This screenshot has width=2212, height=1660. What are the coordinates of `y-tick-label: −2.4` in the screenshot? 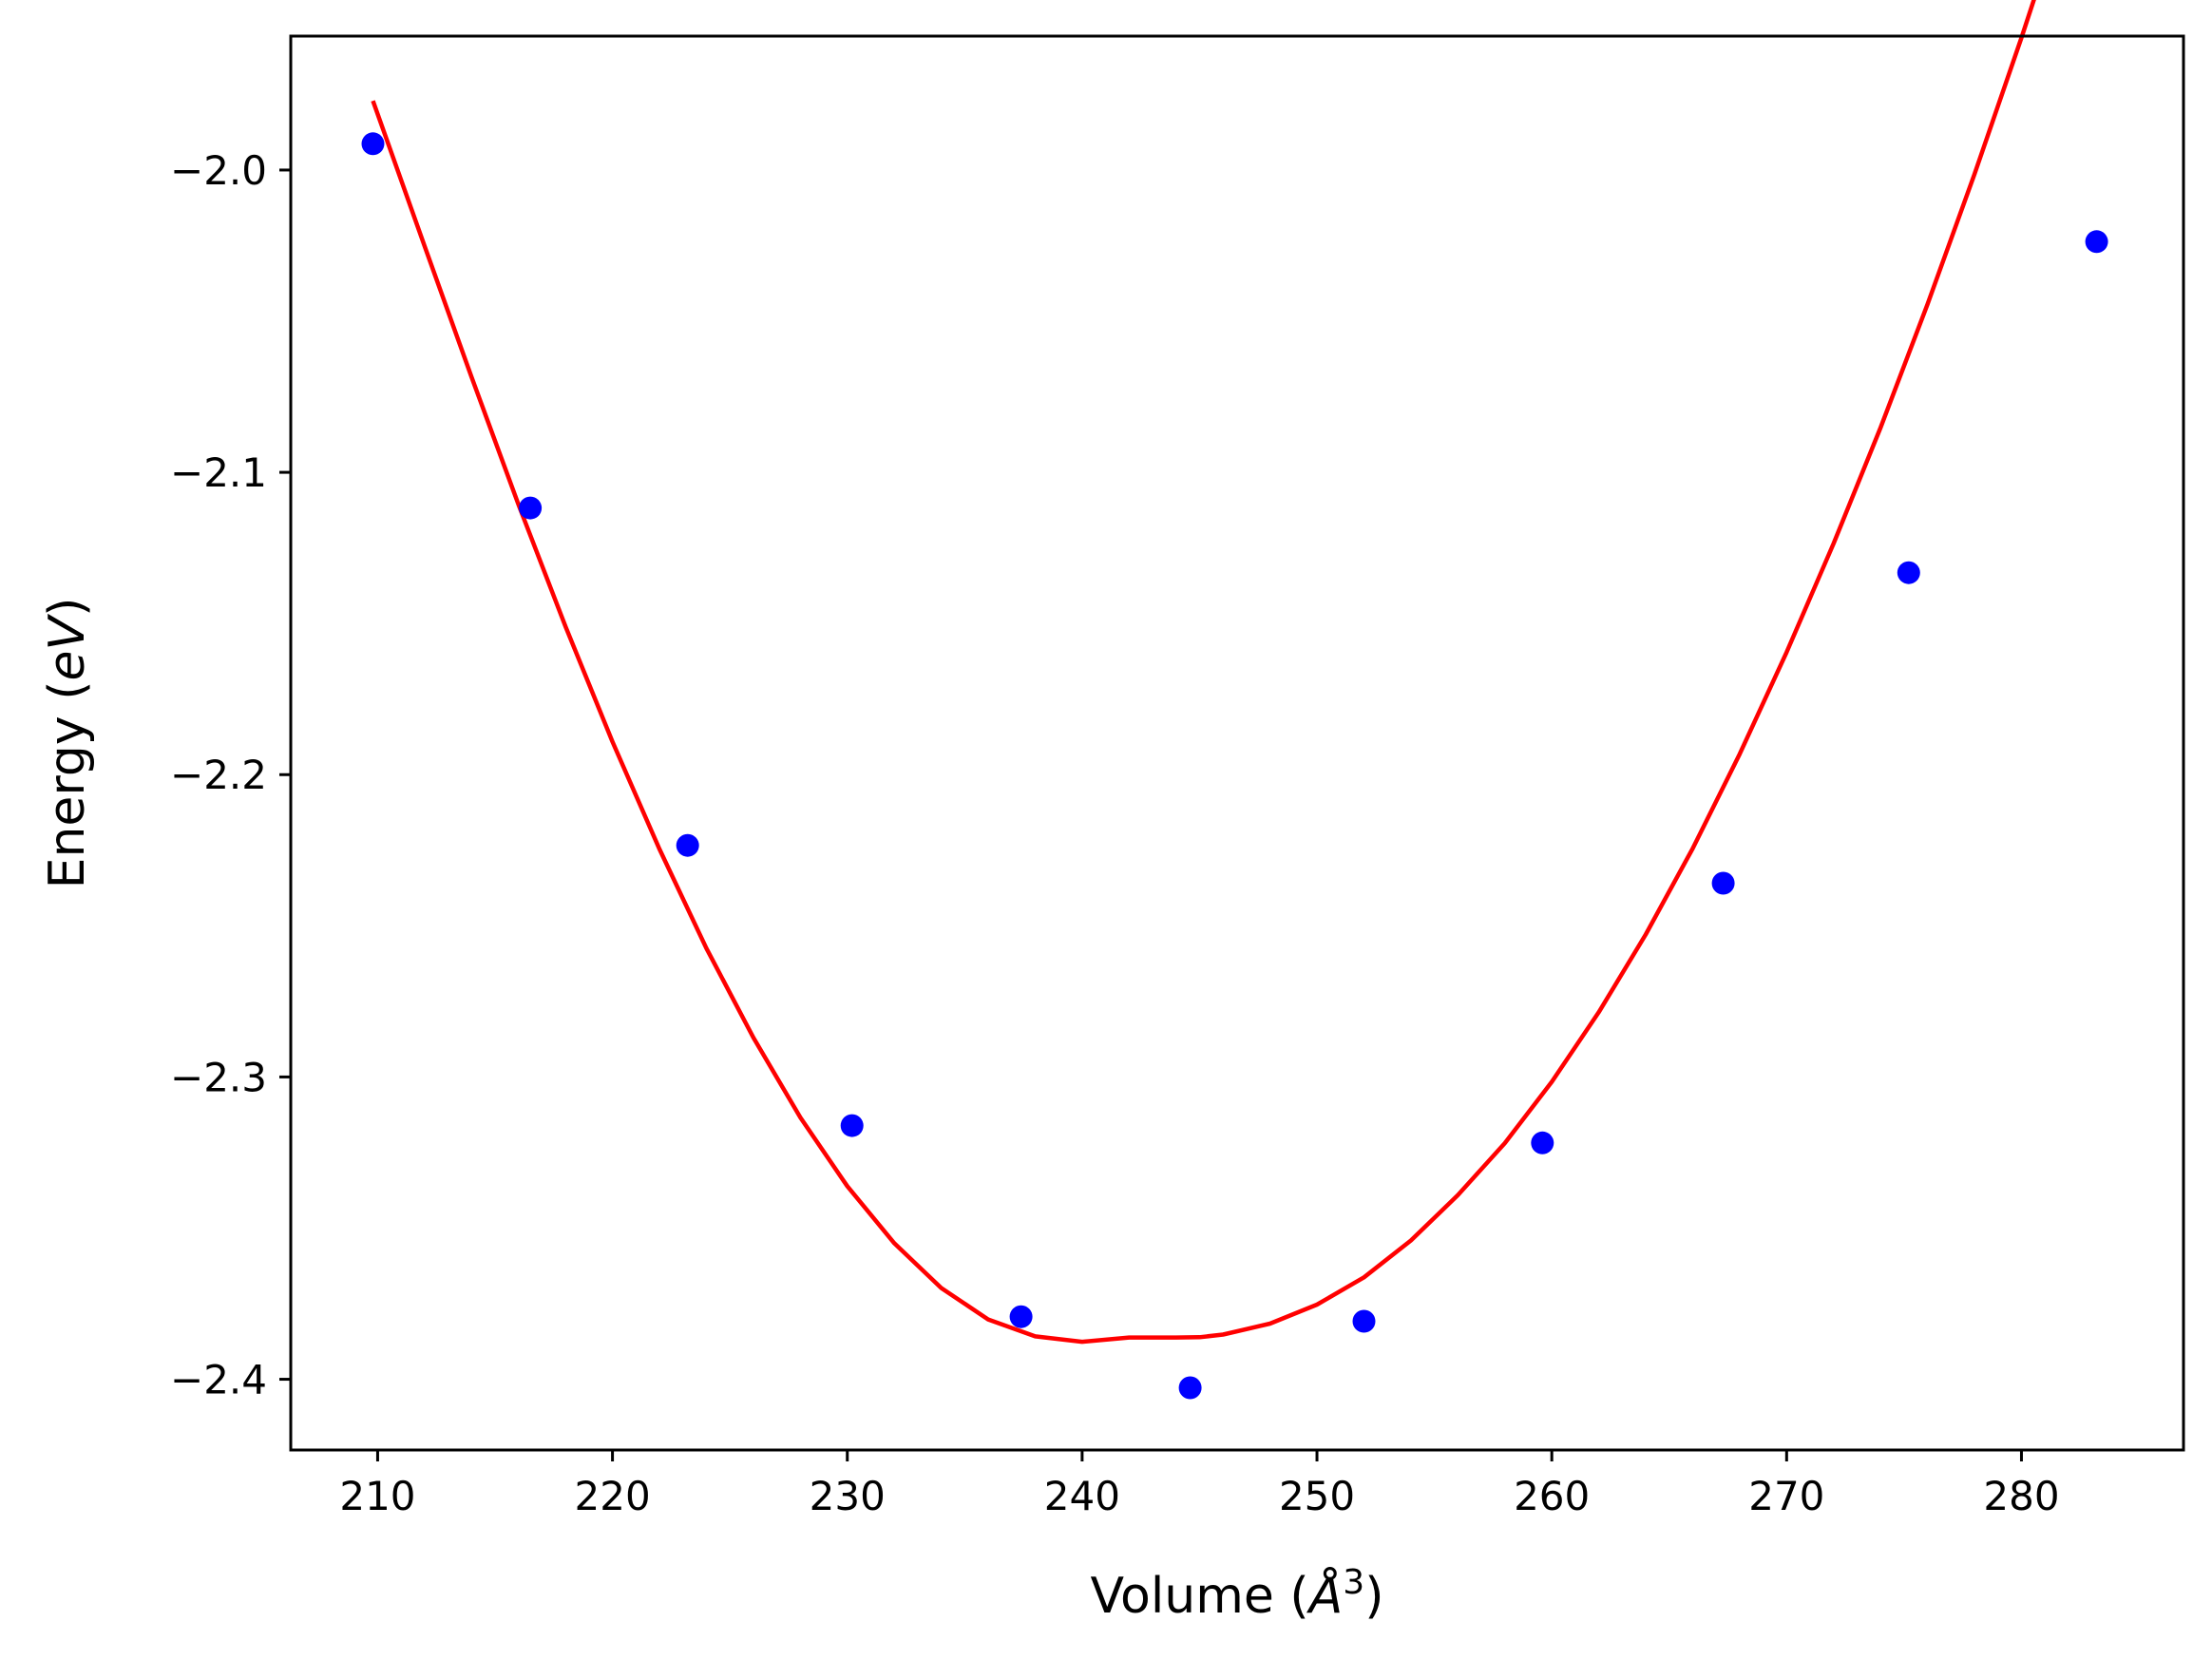 It's located at (218, 1380).